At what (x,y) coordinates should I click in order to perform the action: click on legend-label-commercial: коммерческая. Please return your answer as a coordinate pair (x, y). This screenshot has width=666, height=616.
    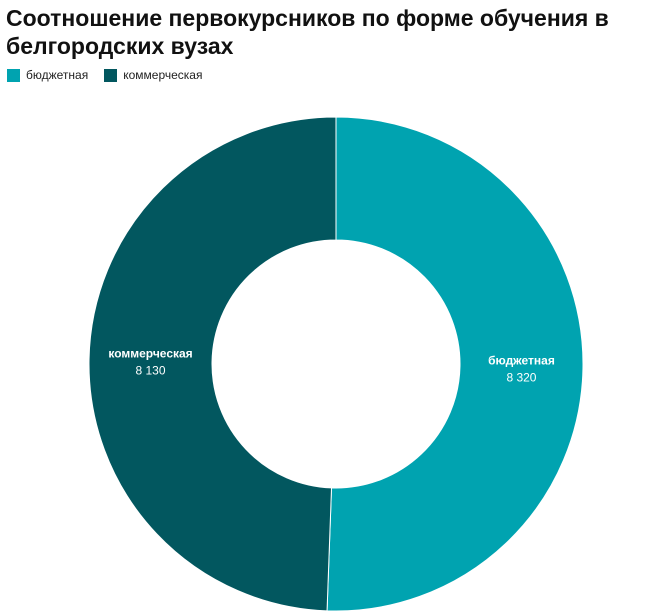
    Looking at the image, I should click on (163, 75).